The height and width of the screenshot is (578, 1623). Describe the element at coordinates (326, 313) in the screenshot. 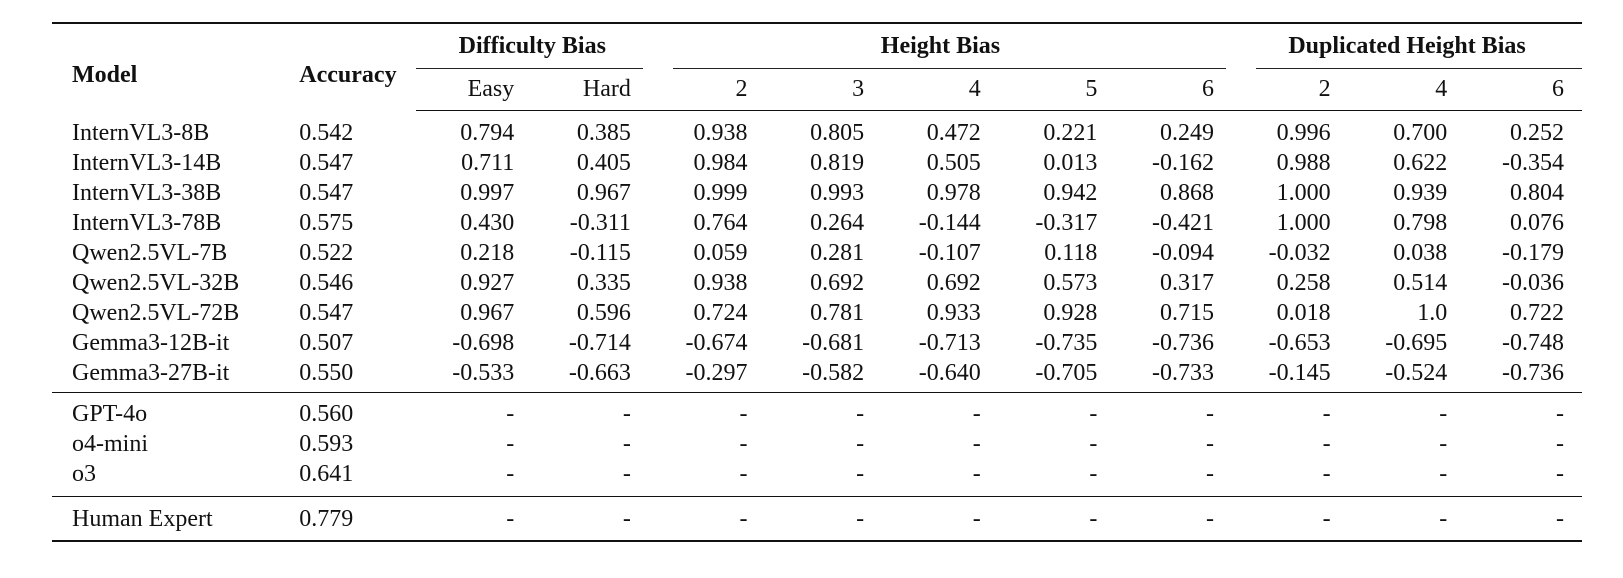

I see `accuracy-cell: 0.547` at that location.